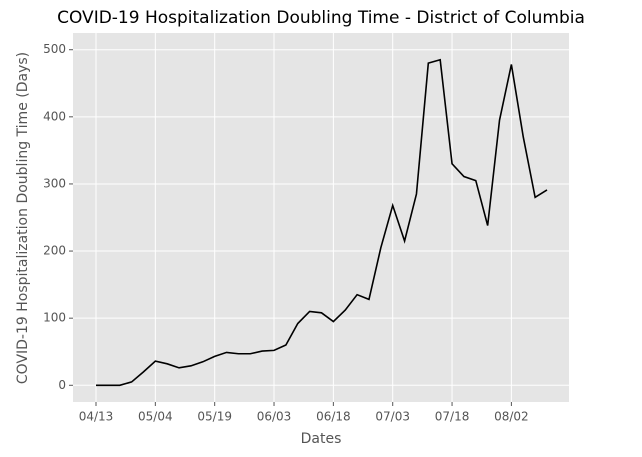 This screenshot has height=457, width=642. I want to click on y-tick-label: 300, so click(54, 183).